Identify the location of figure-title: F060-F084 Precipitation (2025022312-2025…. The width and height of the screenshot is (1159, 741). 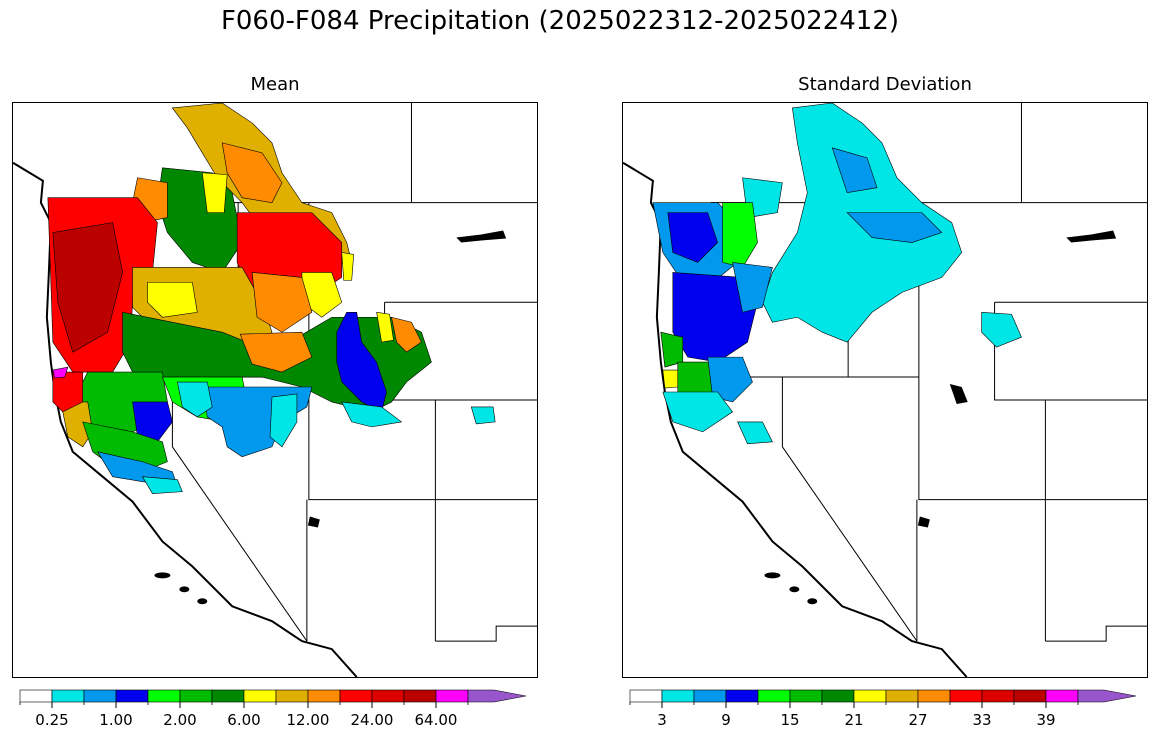
(560, 21).